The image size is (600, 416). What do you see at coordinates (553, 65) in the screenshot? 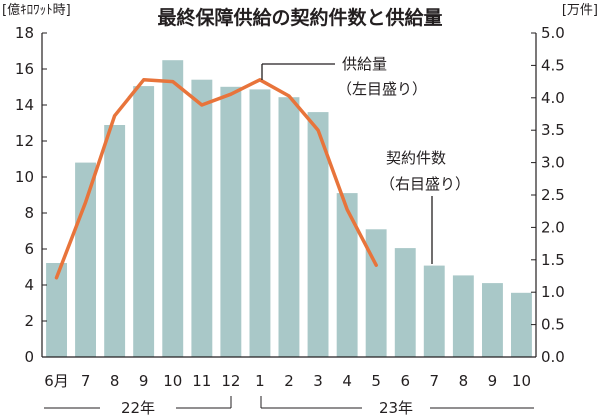
I see `right-tick-label-9: 4.5` at bounding box center [553, 65].